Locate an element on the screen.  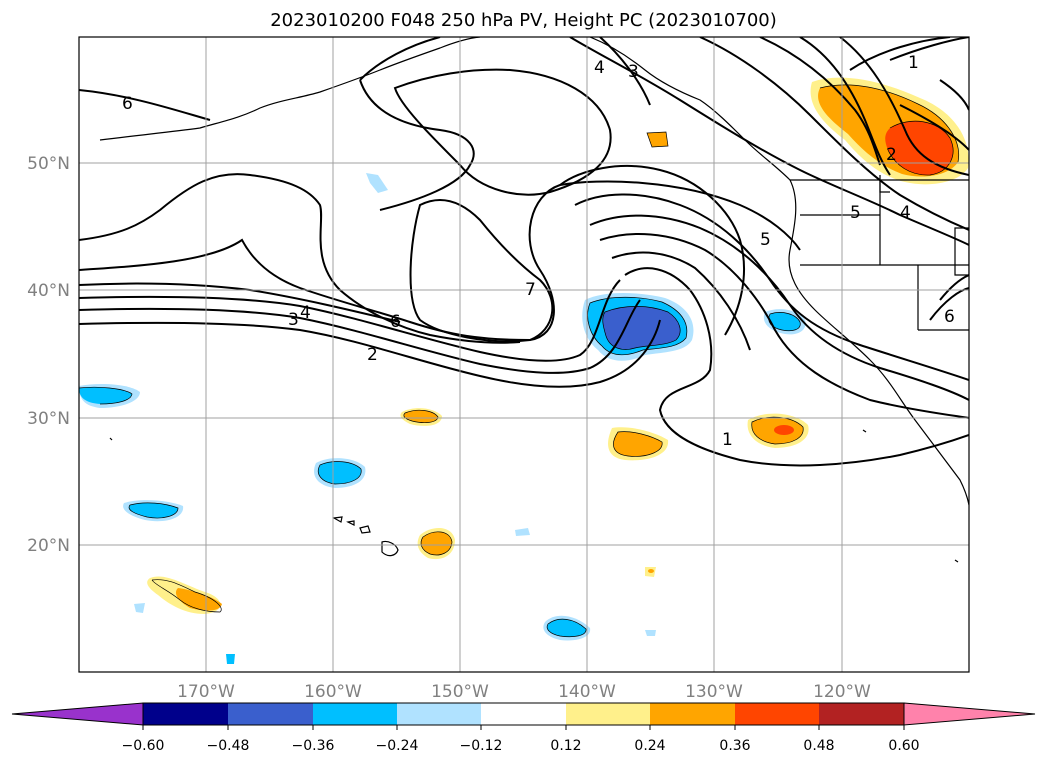
contour-label: 7 is located at coordinates (530, 290).